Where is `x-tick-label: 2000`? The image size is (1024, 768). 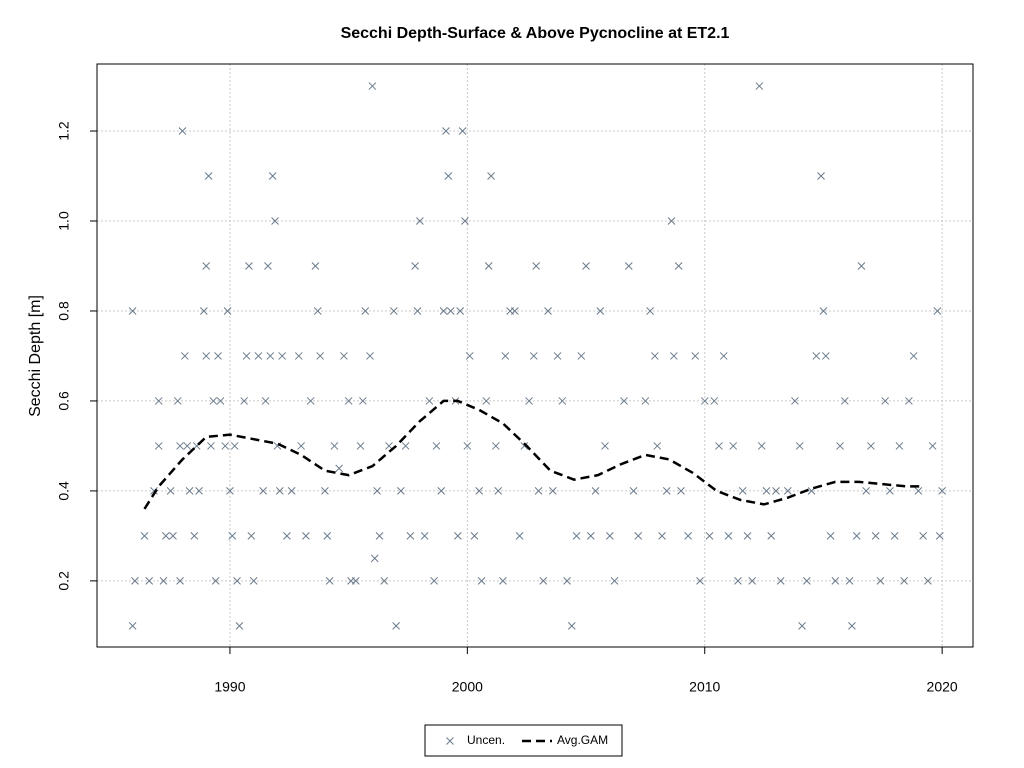 x-tick-label: 2000 is located at coordinates (467, 687).